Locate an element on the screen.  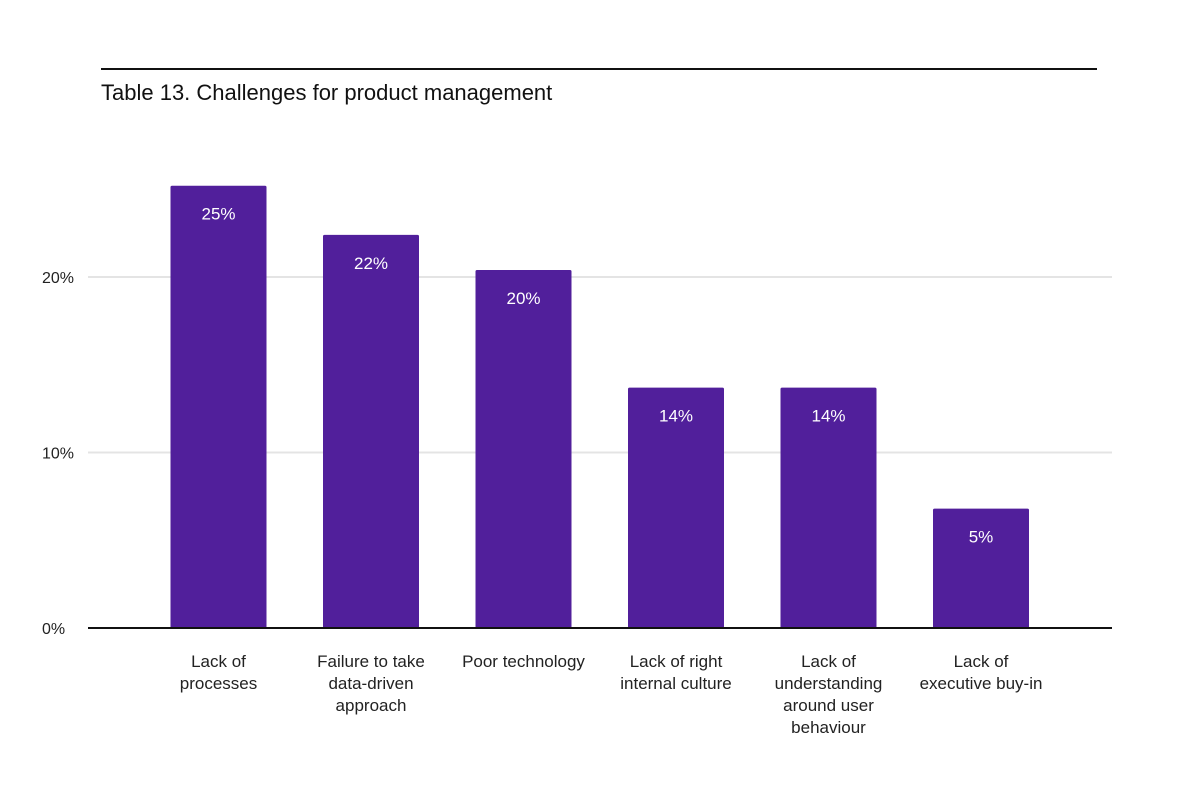
title-rule is located at coordinates (599, 69).